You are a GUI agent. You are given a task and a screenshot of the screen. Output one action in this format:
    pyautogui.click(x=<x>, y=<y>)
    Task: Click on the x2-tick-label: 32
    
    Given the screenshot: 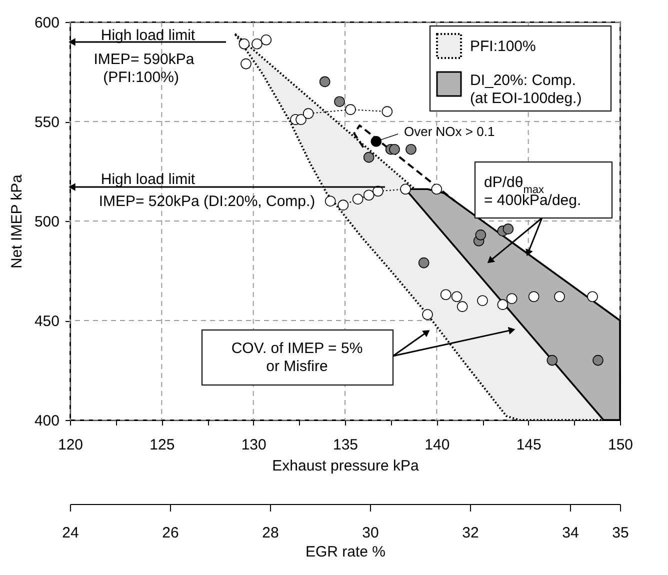 What is the action you would take?
    pyautogui.click(x=470, y=533)
    